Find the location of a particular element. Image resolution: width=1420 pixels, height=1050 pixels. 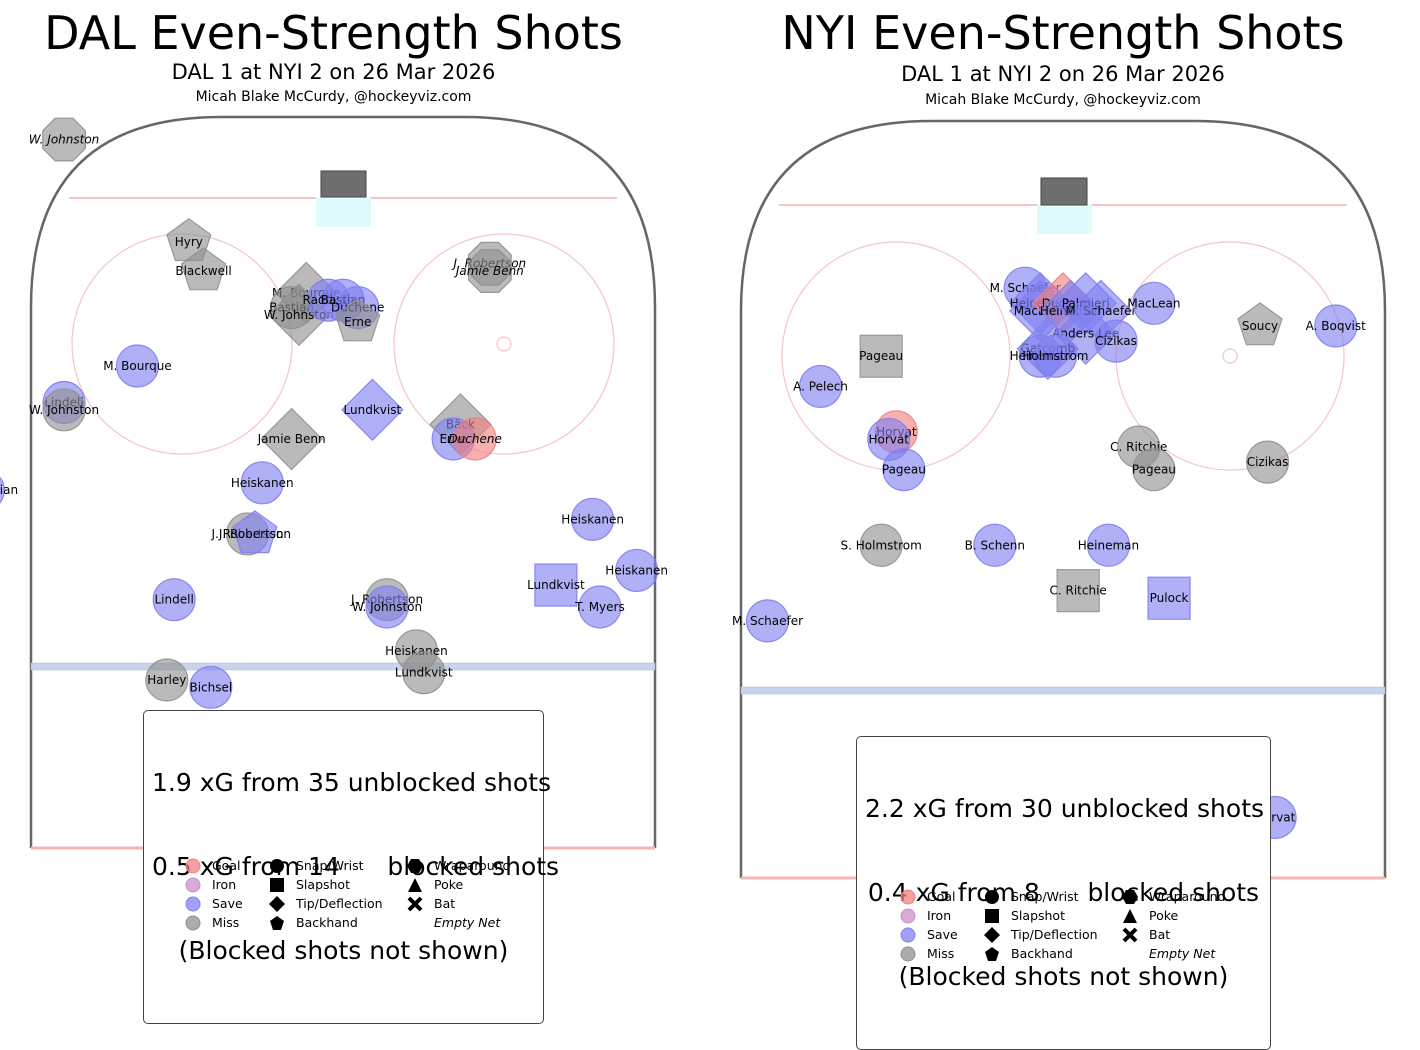

shot-label: Lundkvist is located at coordinates (373, 410).